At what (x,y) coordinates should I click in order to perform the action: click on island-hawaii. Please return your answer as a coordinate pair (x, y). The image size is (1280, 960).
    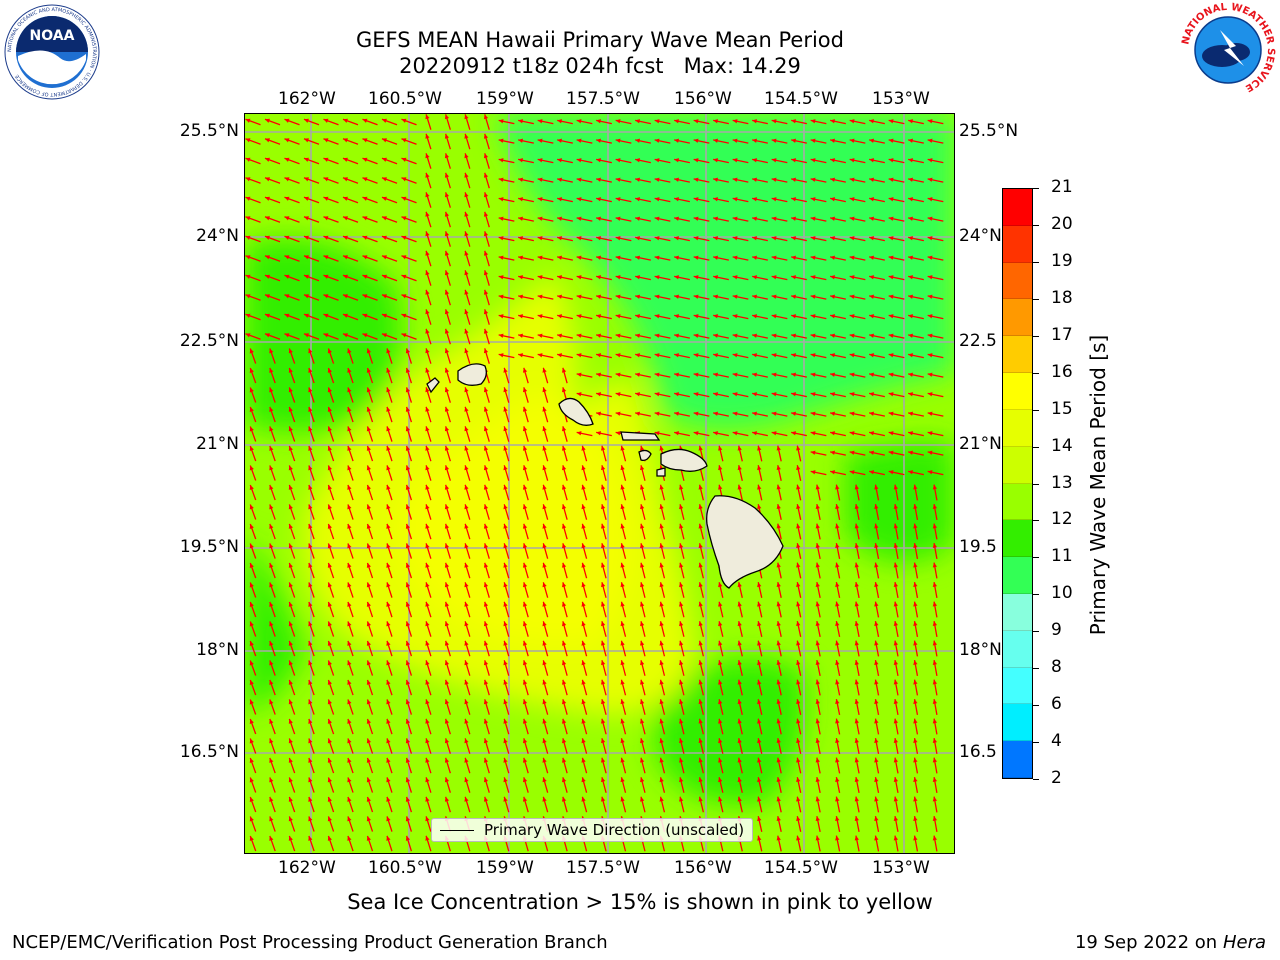
    Looking at the image, I should click on (745, 542).